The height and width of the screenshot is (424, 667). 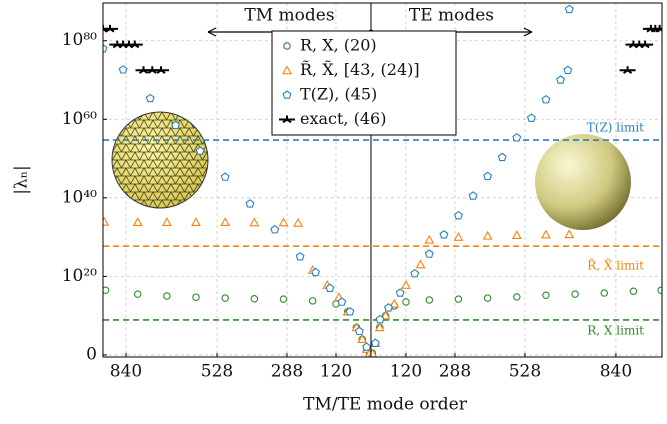 What do you see at coordinates (91, 354) in the screenshot?
I see `y-tick-label: 0` at bounding box center [91, 354].